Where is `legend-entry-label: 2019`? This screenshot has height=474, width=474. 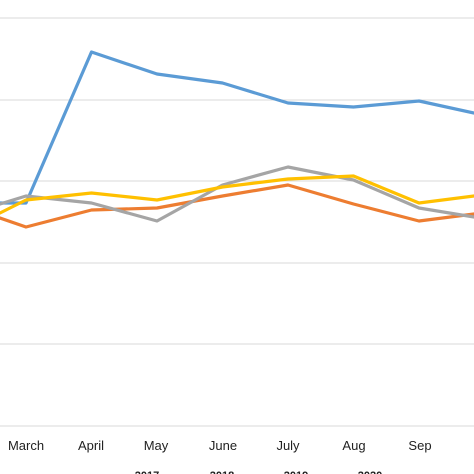 legend-entry-label: 2019 is located at coordinates (296, 472).